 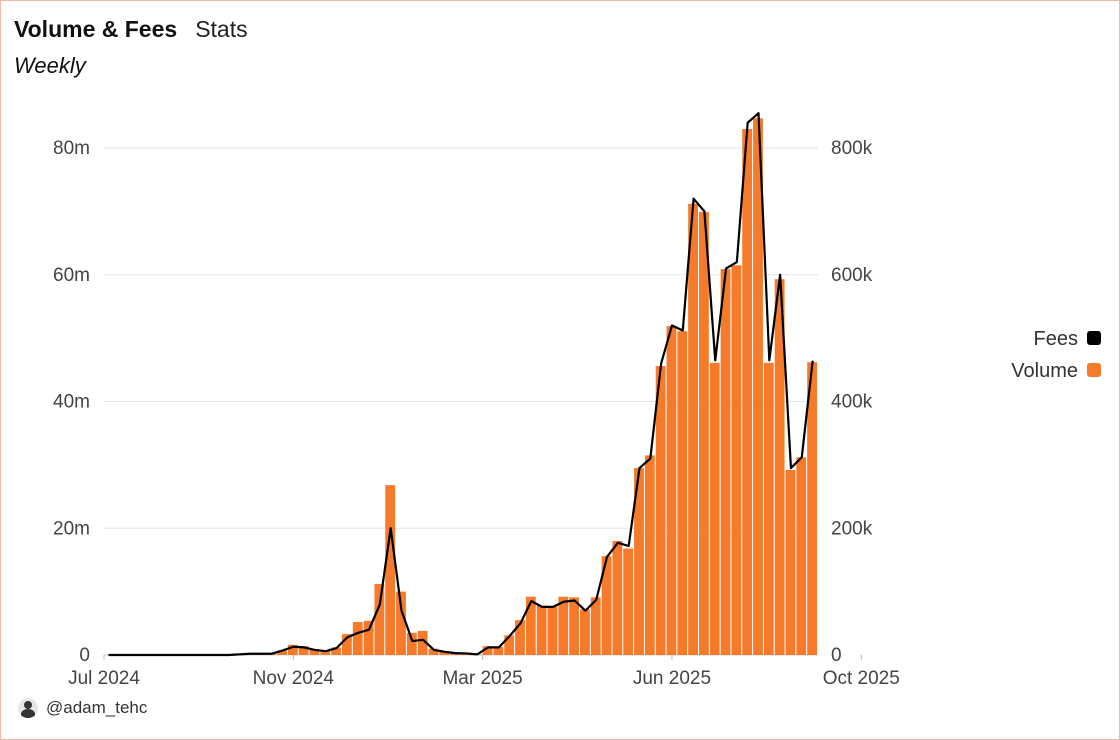 What do you see at coordinates (852, 528) in the screenshot?
I see `y-right-tick-label: 200k` at bounding box center [852, 528].